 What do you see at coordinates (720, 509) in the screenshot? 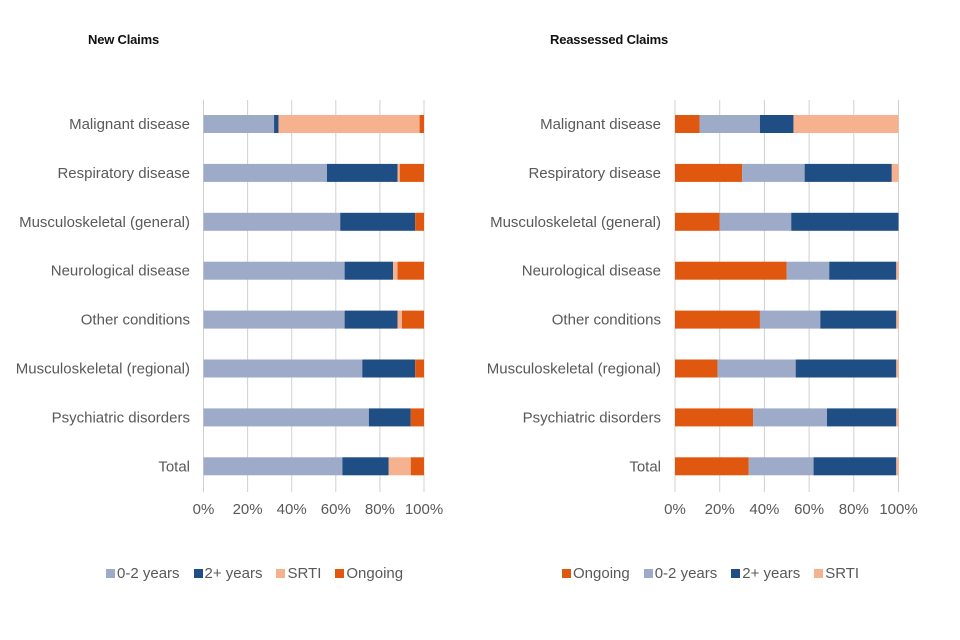
I see `x-tick-label: 20%` at bounding box center [720, 509].